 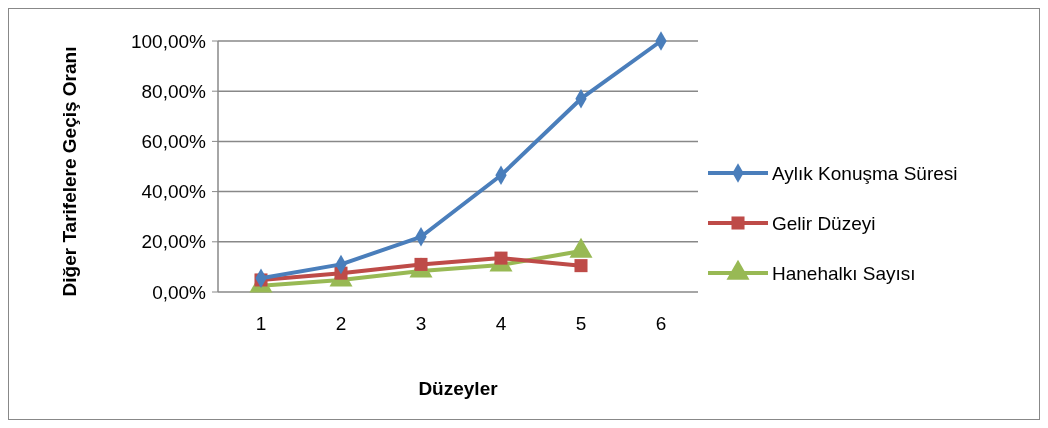 I want to click on y-tick-label: 0,00%, so click(x=179, y=292).